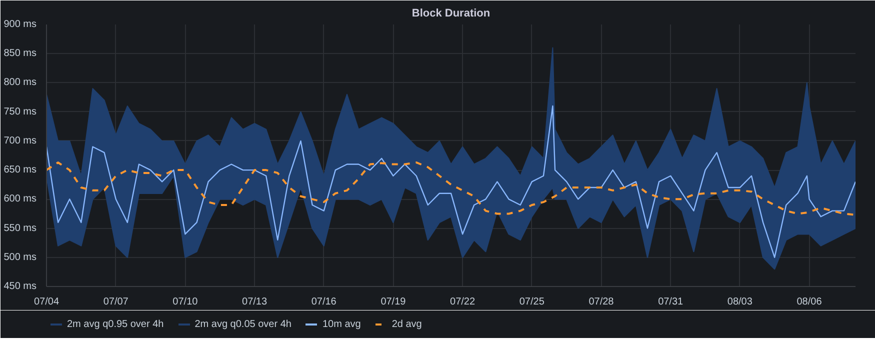 This screenshot has width=875, height=341. What do you see at coordinates (116, 302) in the screenshot?
I see `x-tick-label: 07/07` at bounding box center [116, 302].